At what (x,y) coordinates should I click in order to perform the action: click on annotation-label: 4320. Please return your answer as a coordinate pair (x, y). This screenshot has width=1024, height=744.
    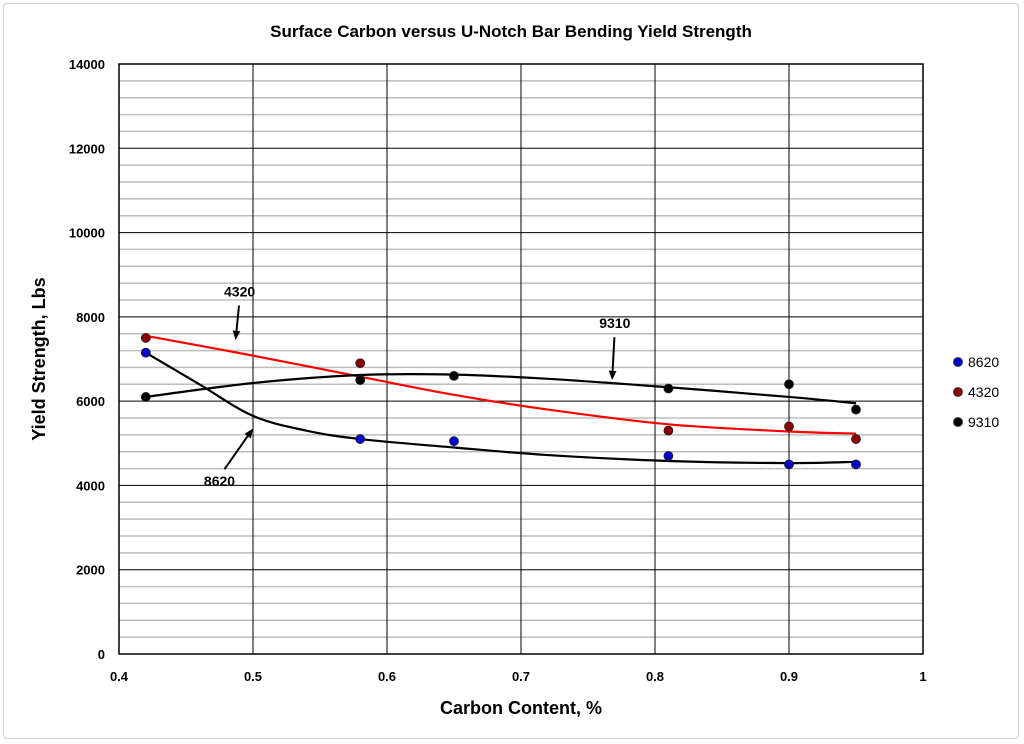
    Looking at the image, I should click on (239, 292).